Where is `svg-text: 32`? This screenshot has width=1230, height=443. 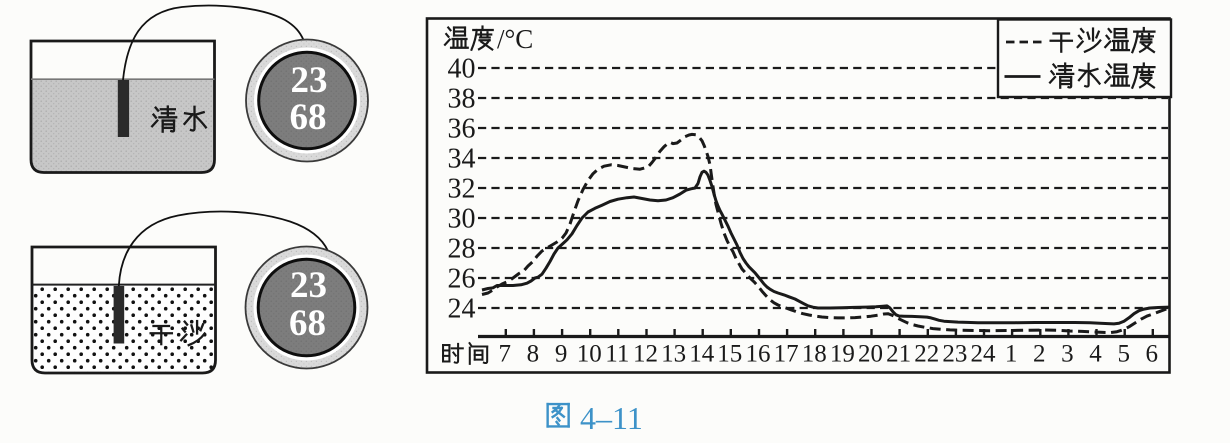
svg-text: 32 is located at coordinates (462, 189).